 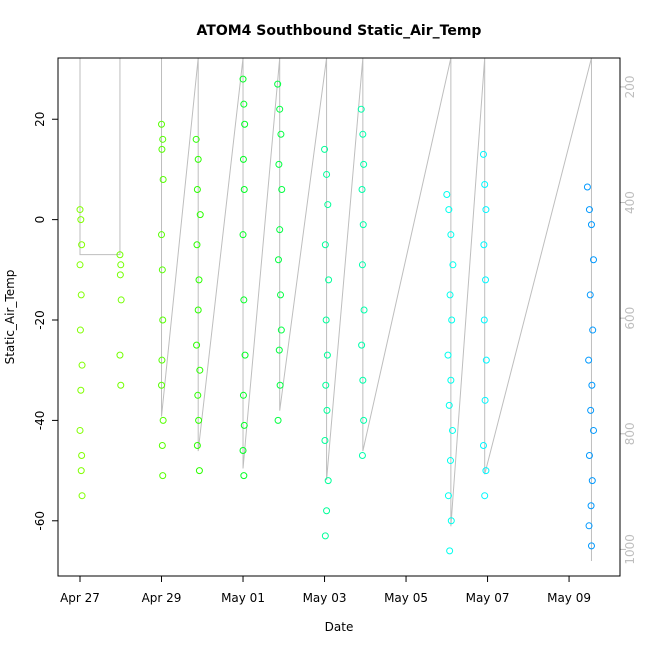 What do you see at coordinates (569, 598) in the screenshot?
I see `x-tick-label: May 09` at bounding box center [569, 598].